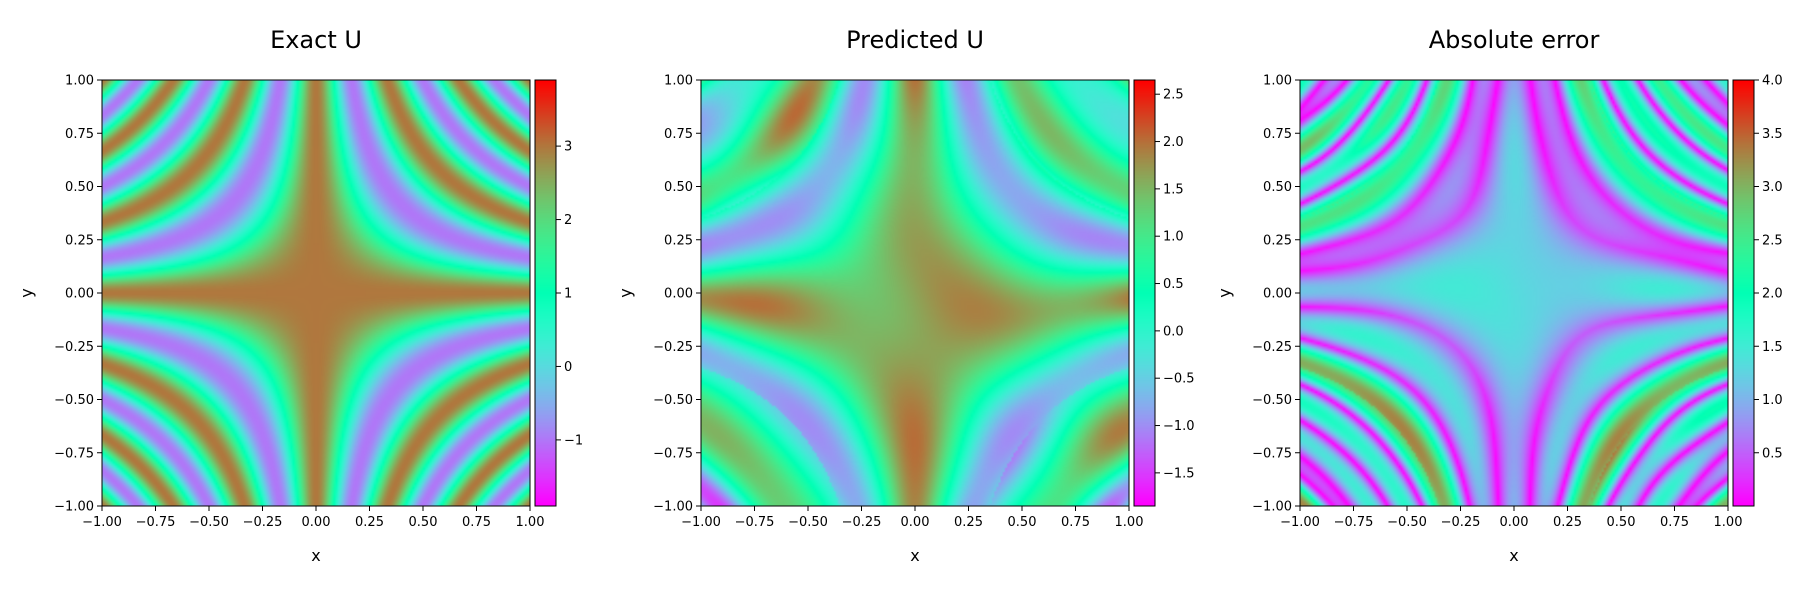 This screenshot has height=600, width=1800. Describe the element at coordinates (1179, 426) in the screenshot. I see `colorbar-tick-label: −1.0` at that location.